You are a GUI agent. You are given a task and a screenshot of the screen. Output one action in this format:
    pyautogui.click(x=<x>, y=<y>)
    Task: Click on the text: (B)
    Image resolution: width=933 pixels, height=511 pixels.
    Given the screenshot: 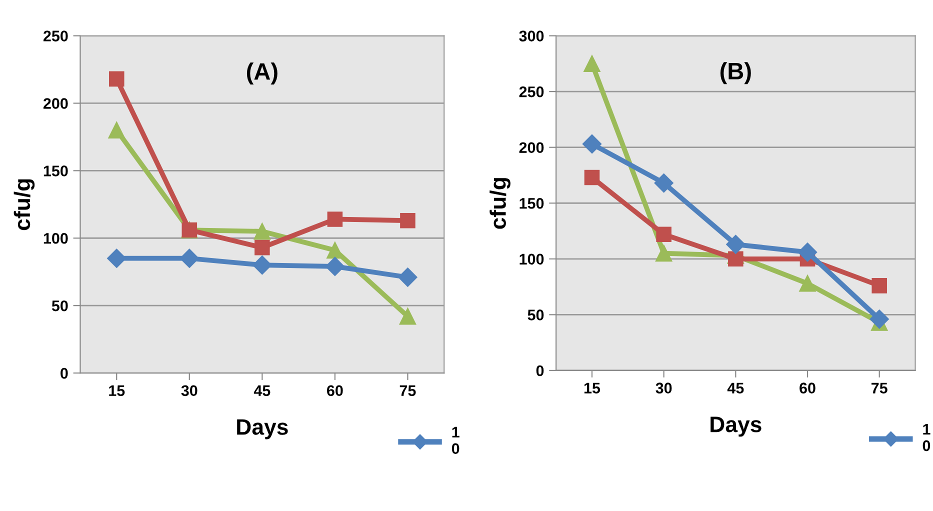 What is the action you would take?
    pyautogui.click(x=735, y=73)
    